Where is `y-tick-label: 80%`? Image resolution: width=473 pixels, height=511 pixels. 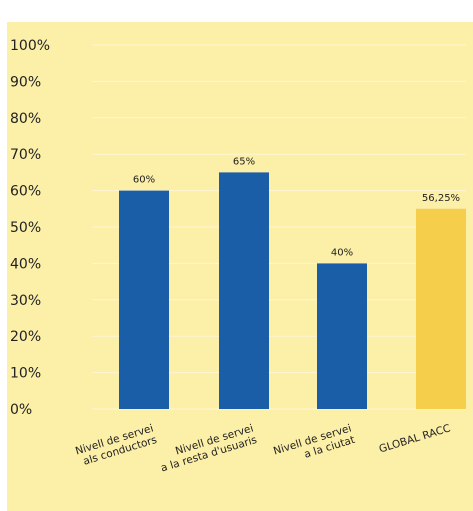
y-tick-label: 80% is located at coordinates (25, 119).